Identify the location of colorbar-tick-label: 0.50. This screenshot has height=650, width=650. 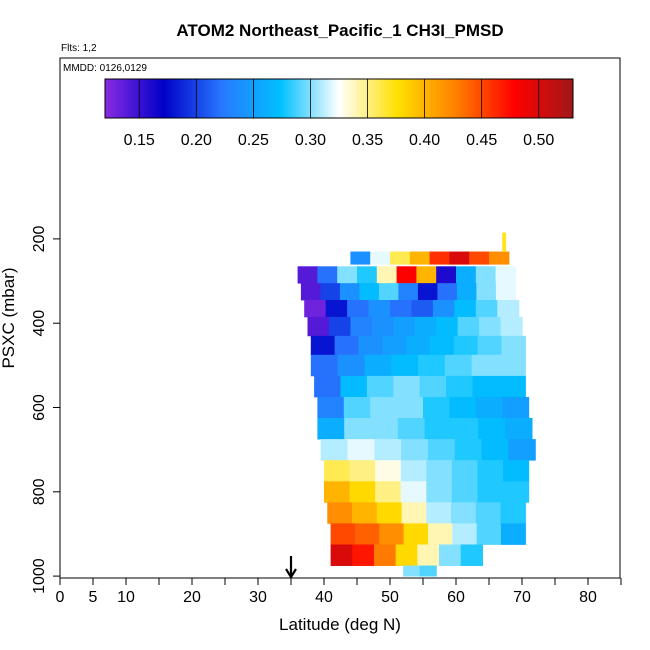
(538, 140).